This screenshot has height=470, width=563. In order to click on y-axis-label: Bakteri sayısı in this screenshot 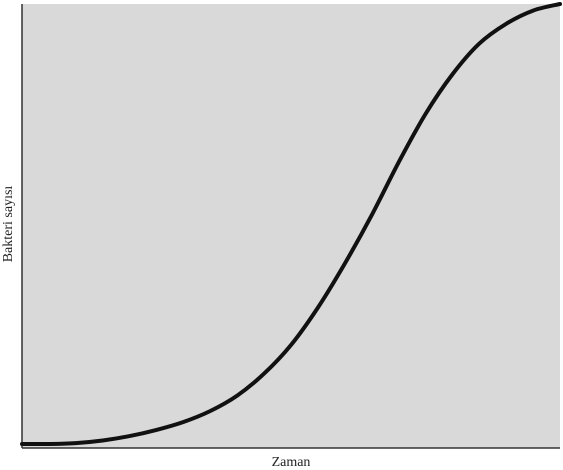, I will do `click(8, 224)`.